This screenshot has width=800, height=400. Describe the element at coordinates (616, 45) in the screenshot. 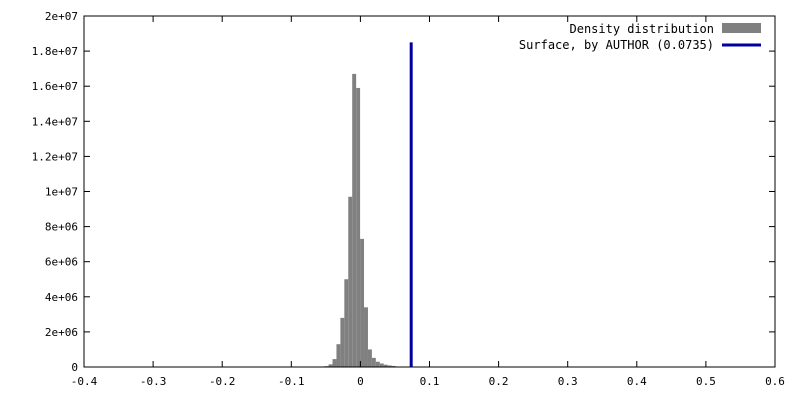

I see `legend-label-surface: Surface, by AUTHOR (0.0735)` at that location.